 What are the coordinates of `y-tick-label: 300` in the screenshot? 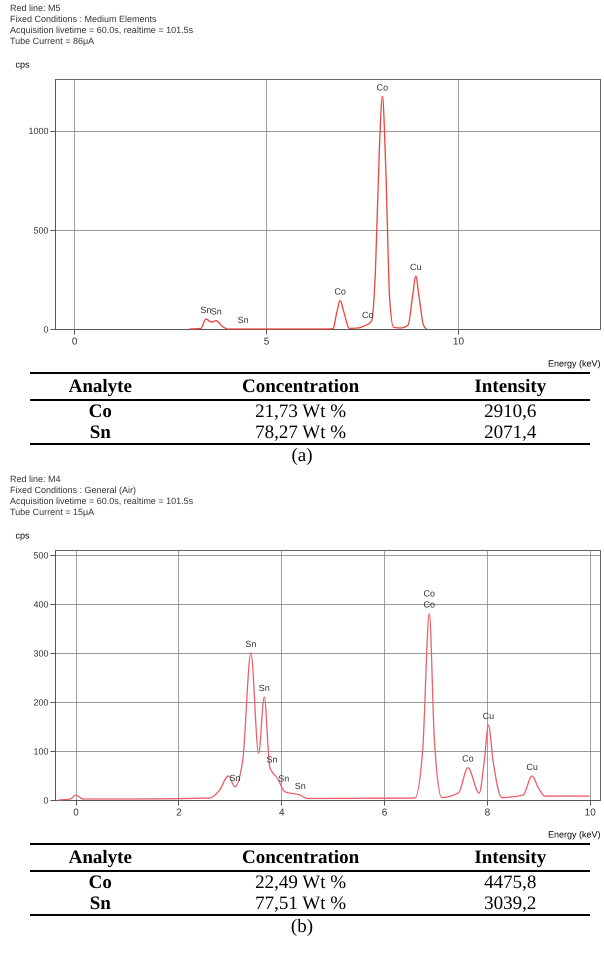 It's located at (40, 653).